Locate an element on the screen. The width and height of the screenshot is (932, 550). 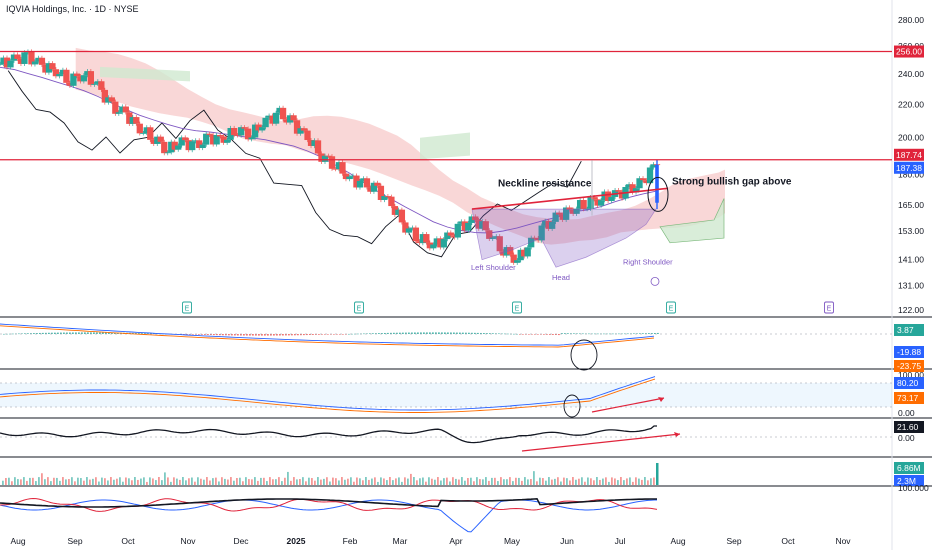
osc-value-label: 21.60 is located at coordinates (908, 427).